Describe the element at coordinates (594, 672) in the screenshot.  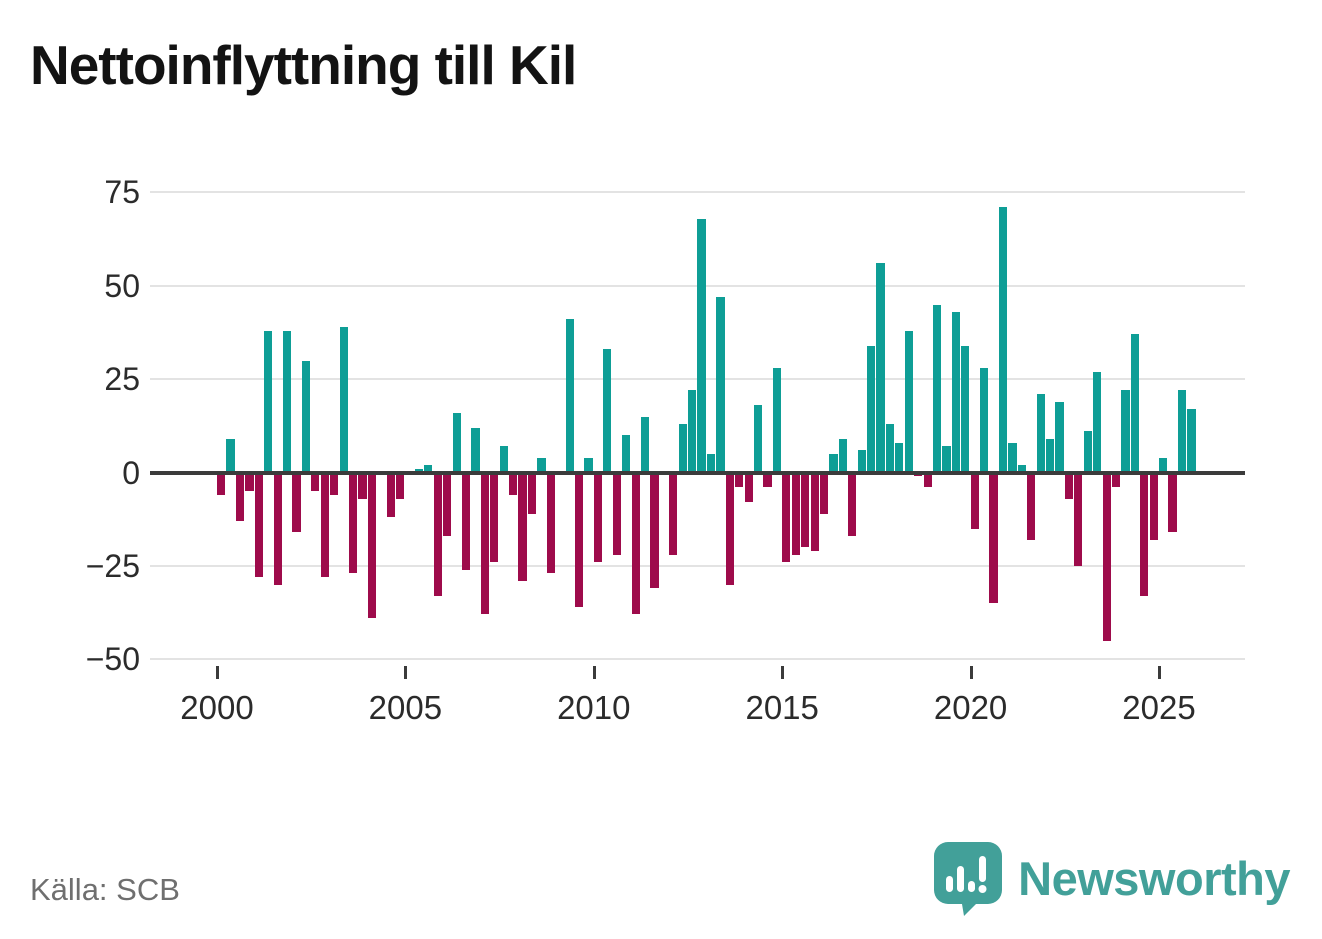
I see `x-axis-tick-2010` at that location.